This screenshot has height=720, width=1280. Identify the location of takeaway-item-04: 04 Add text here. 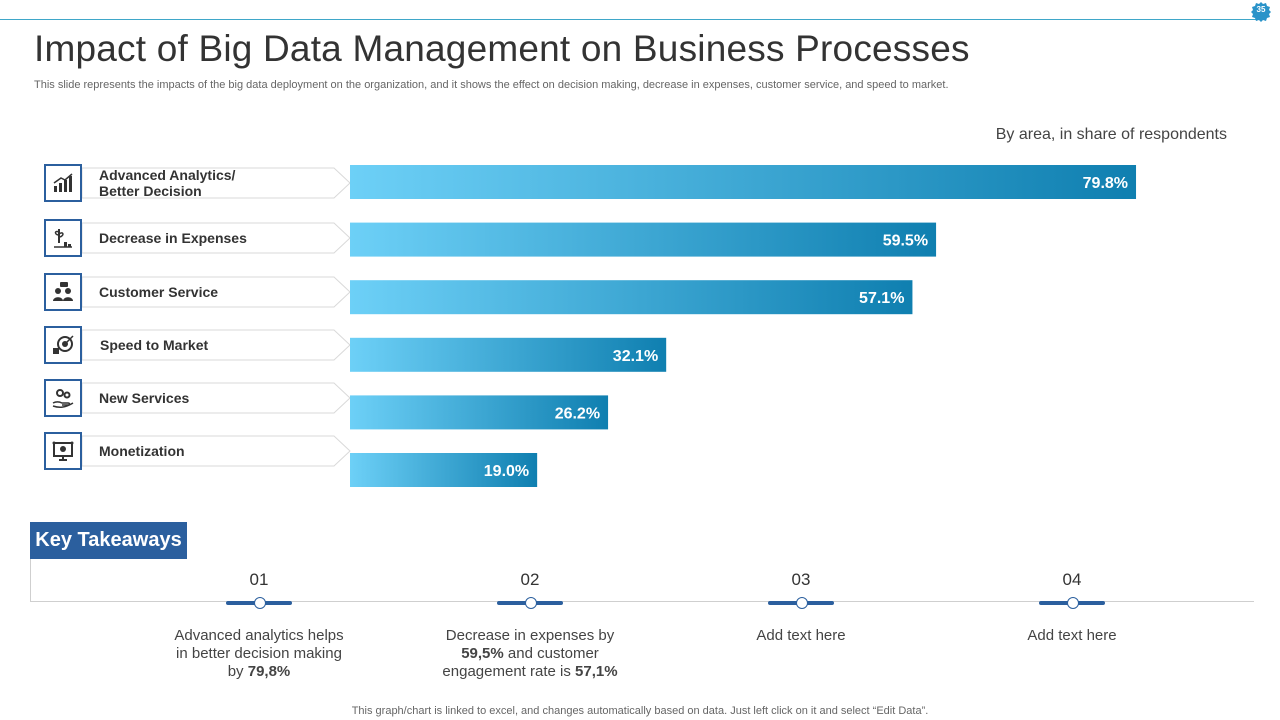
(1072, 607).